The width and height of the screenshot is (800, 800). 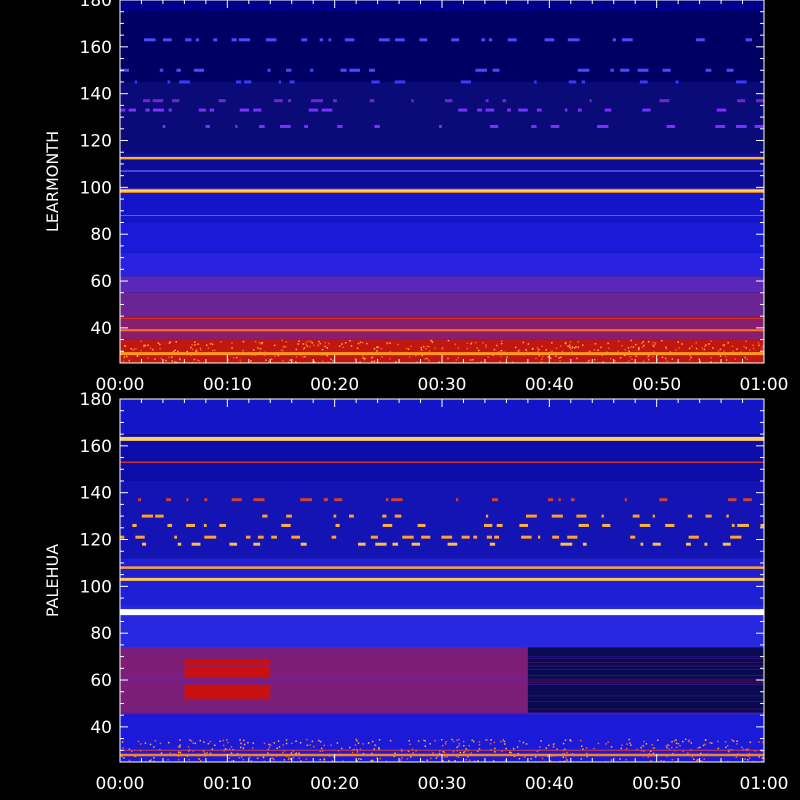 What do you see at coordinates (96, 48) in the screenshot?
I see `learmonth-ytick-label: 160` at bounding box center [96, 48].